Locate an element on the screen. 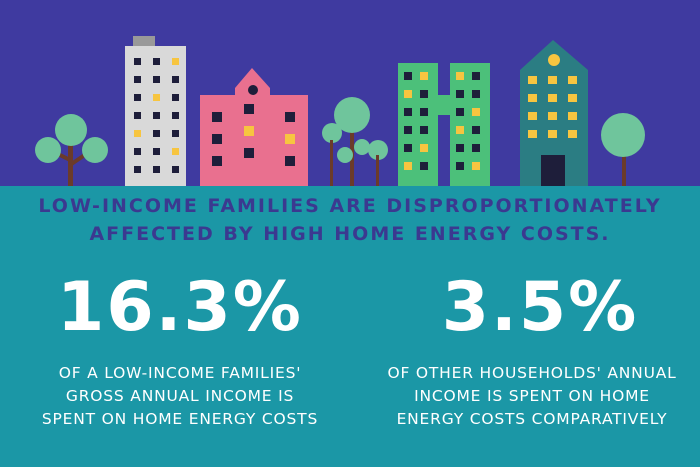  stat-description: OF A LOW-INCOME FAMILIES' is located at coordinates (180, 373).